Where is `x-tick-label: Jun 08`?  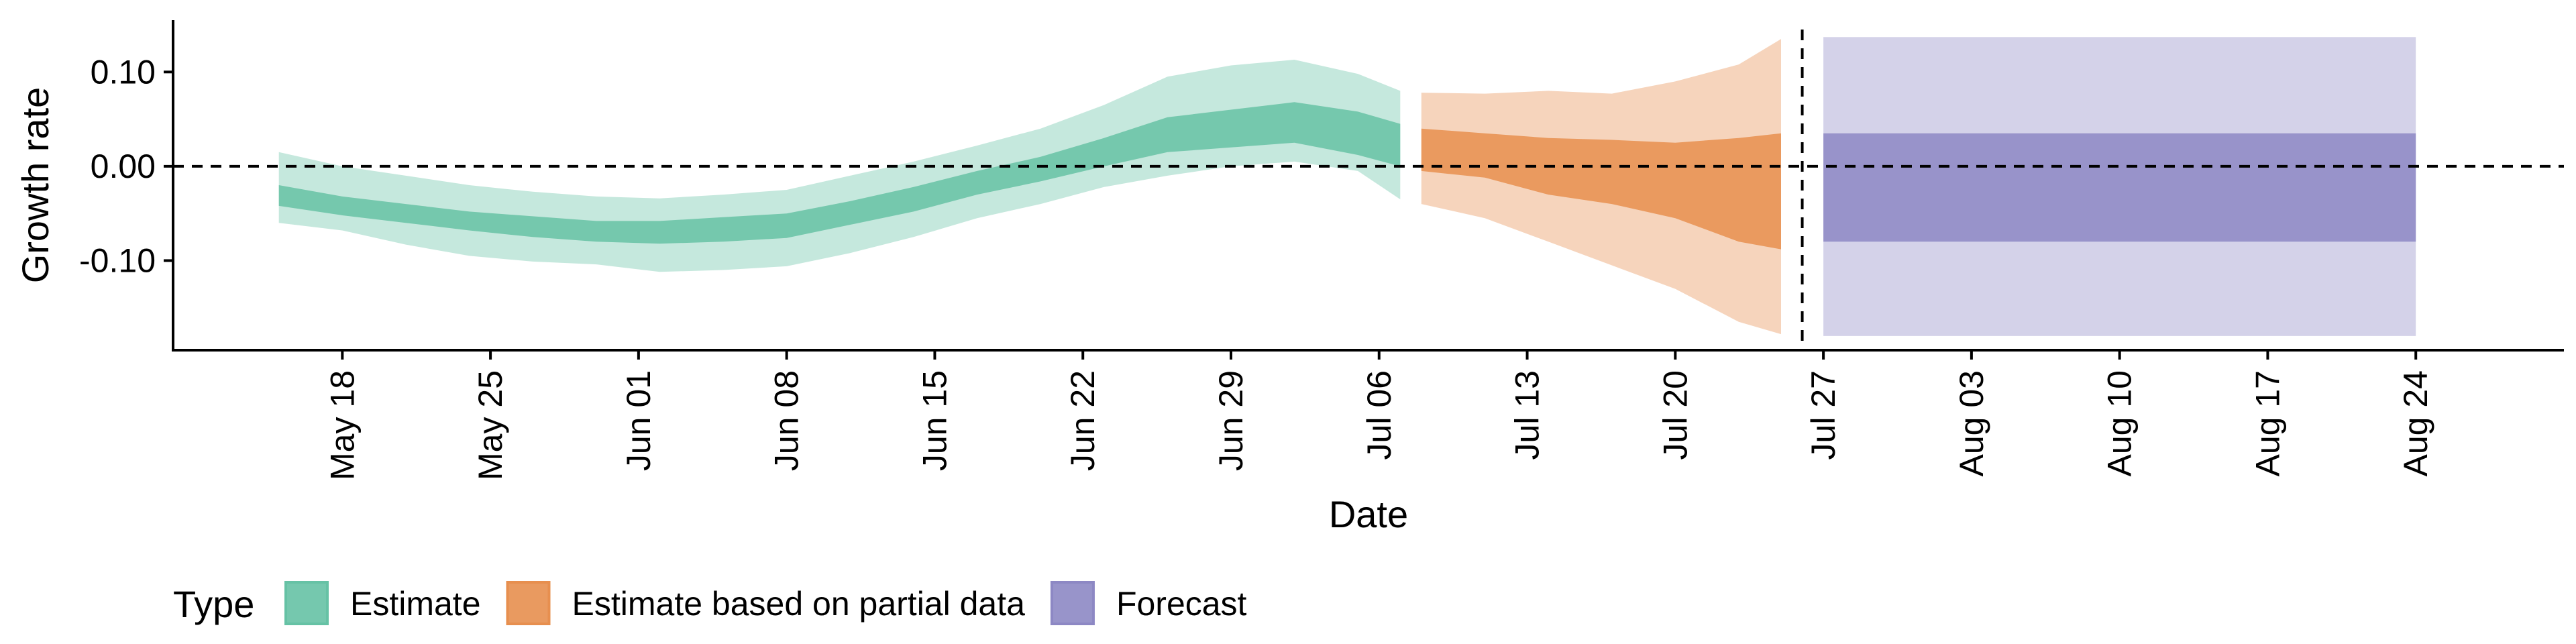 x-tick-label: Jun 08 is located at coordinates (787, 420).